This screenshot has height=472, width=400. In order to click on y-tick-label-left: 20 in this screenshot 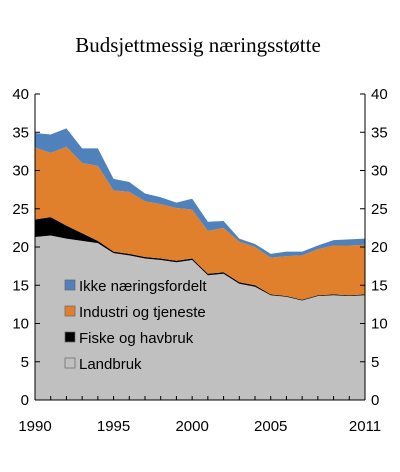, I will do `click(20, 247)`.